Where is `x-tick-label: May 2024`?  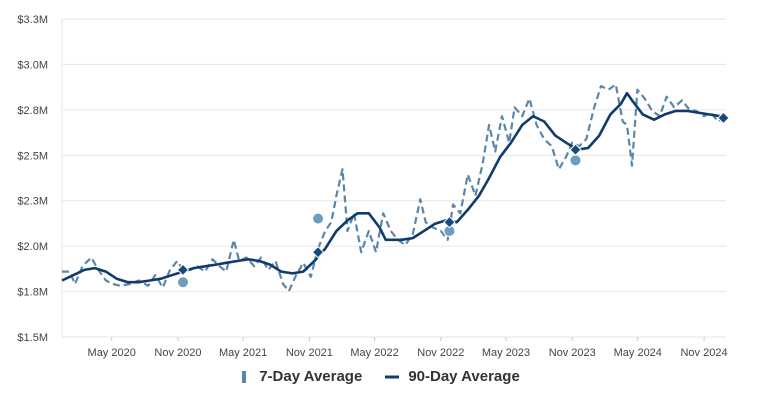 x-tick-label: May 2024 is located at coordinates (638, 353).